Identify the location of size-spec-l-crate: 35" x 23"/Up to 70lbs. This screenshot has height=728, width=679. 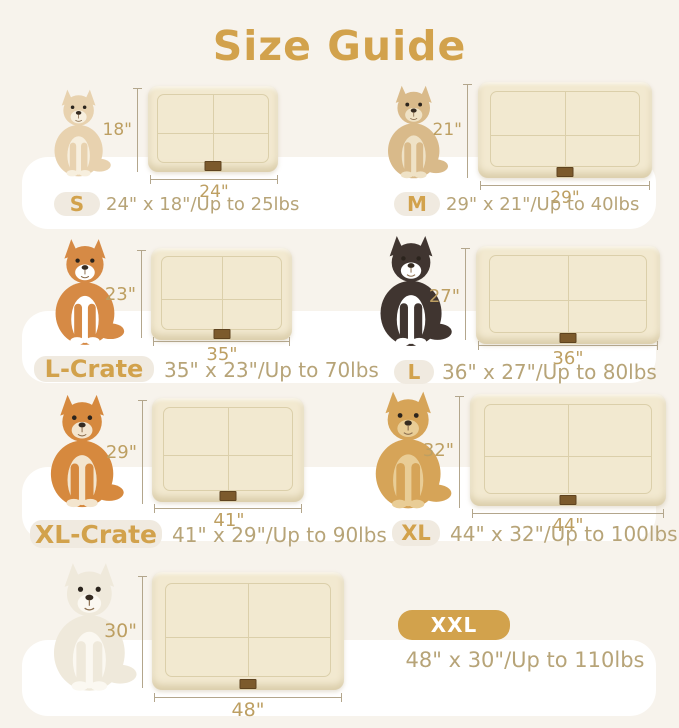
(271, 370).